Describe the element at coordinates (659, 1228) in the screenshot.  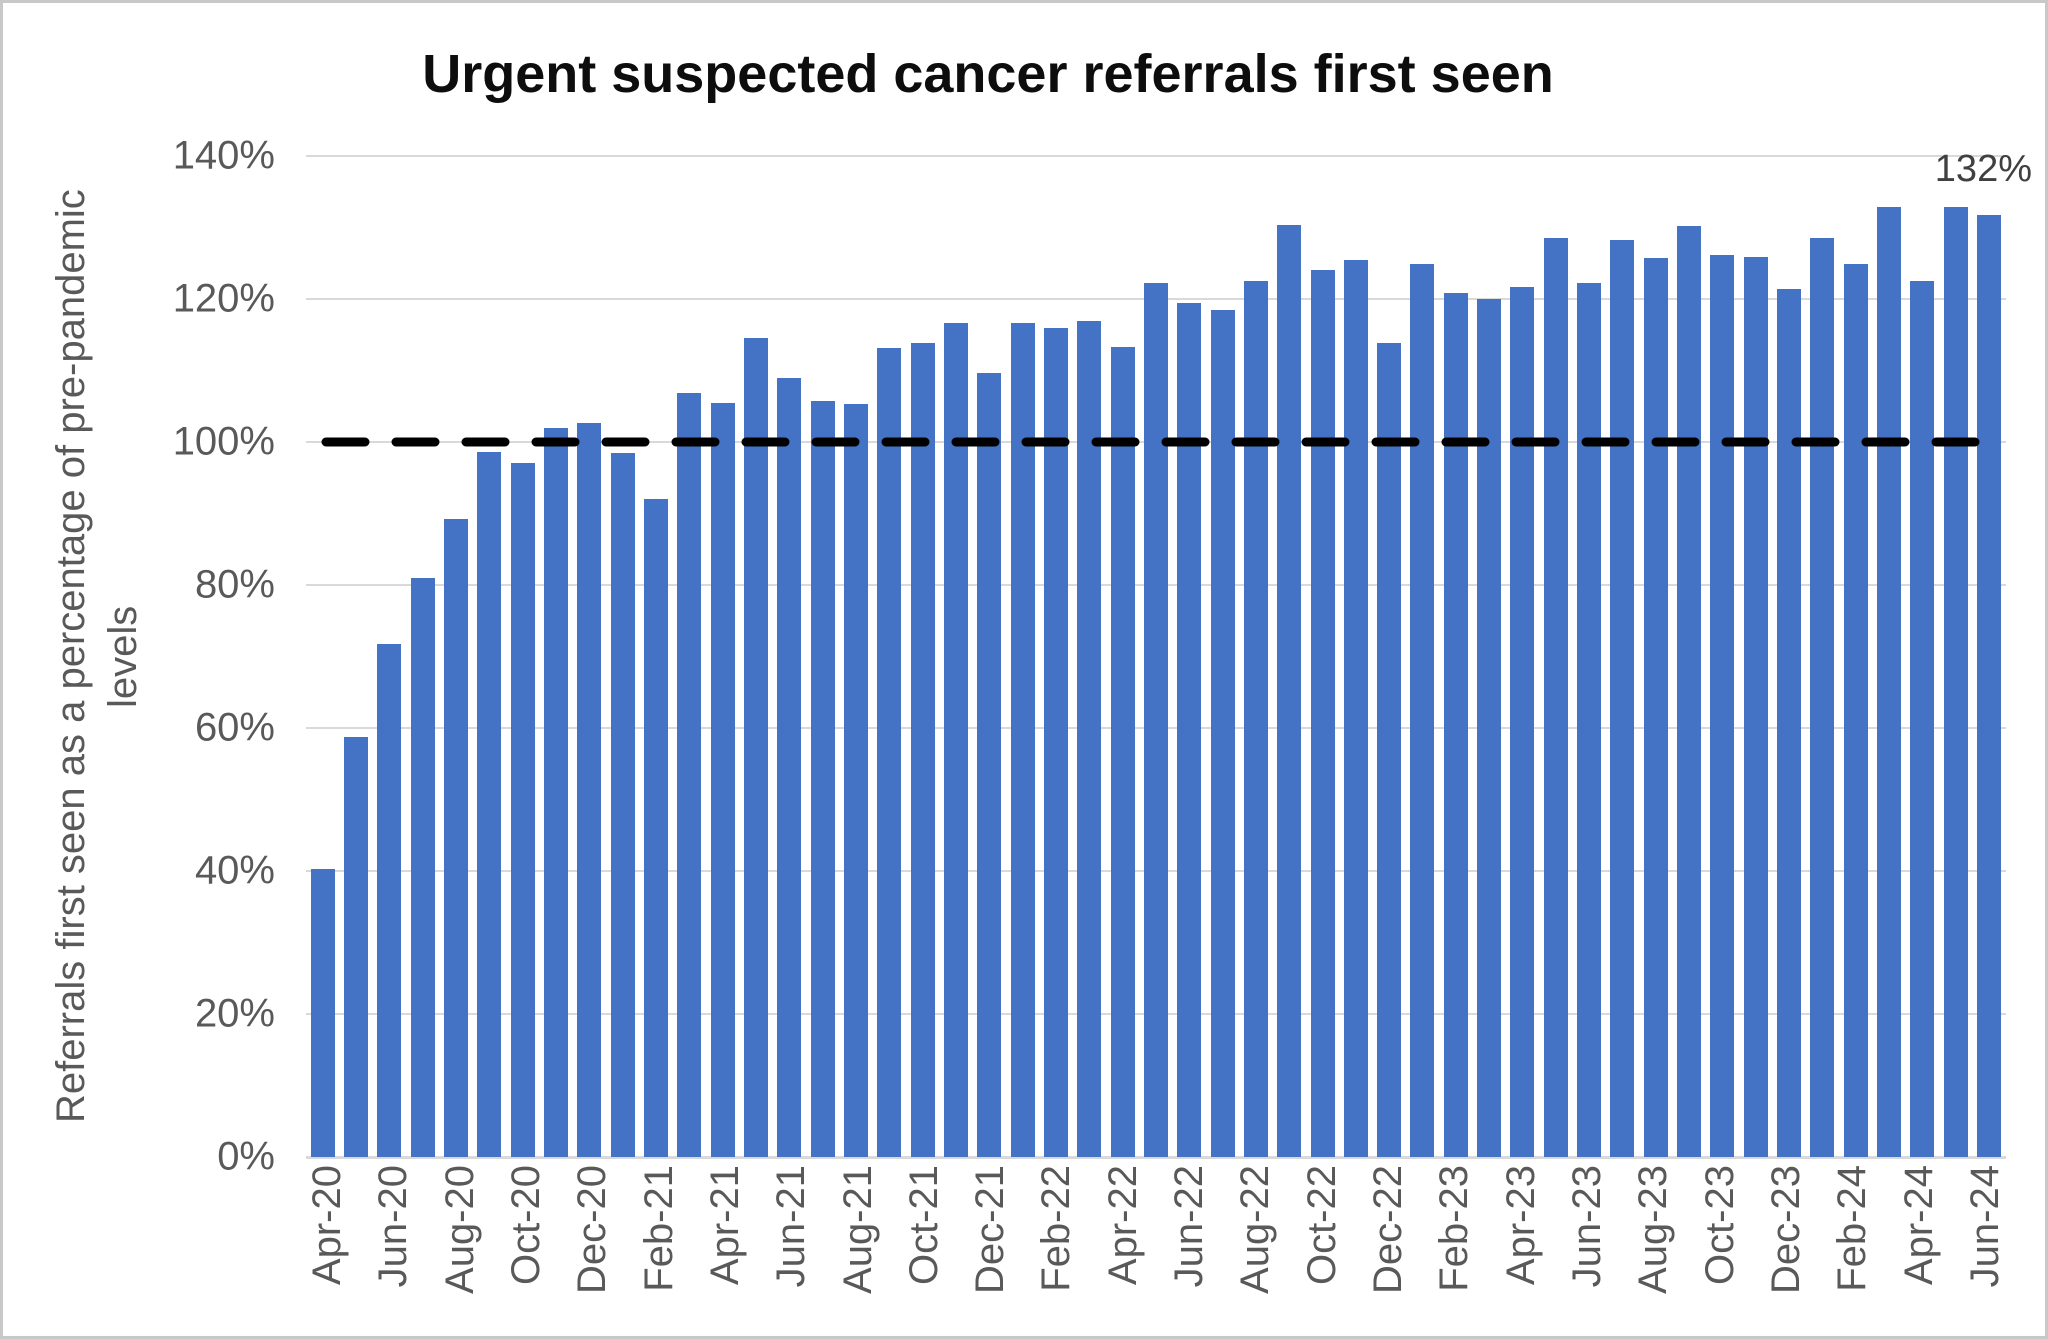
I see `x-slot-Feb-21: Feb-21` at that location.